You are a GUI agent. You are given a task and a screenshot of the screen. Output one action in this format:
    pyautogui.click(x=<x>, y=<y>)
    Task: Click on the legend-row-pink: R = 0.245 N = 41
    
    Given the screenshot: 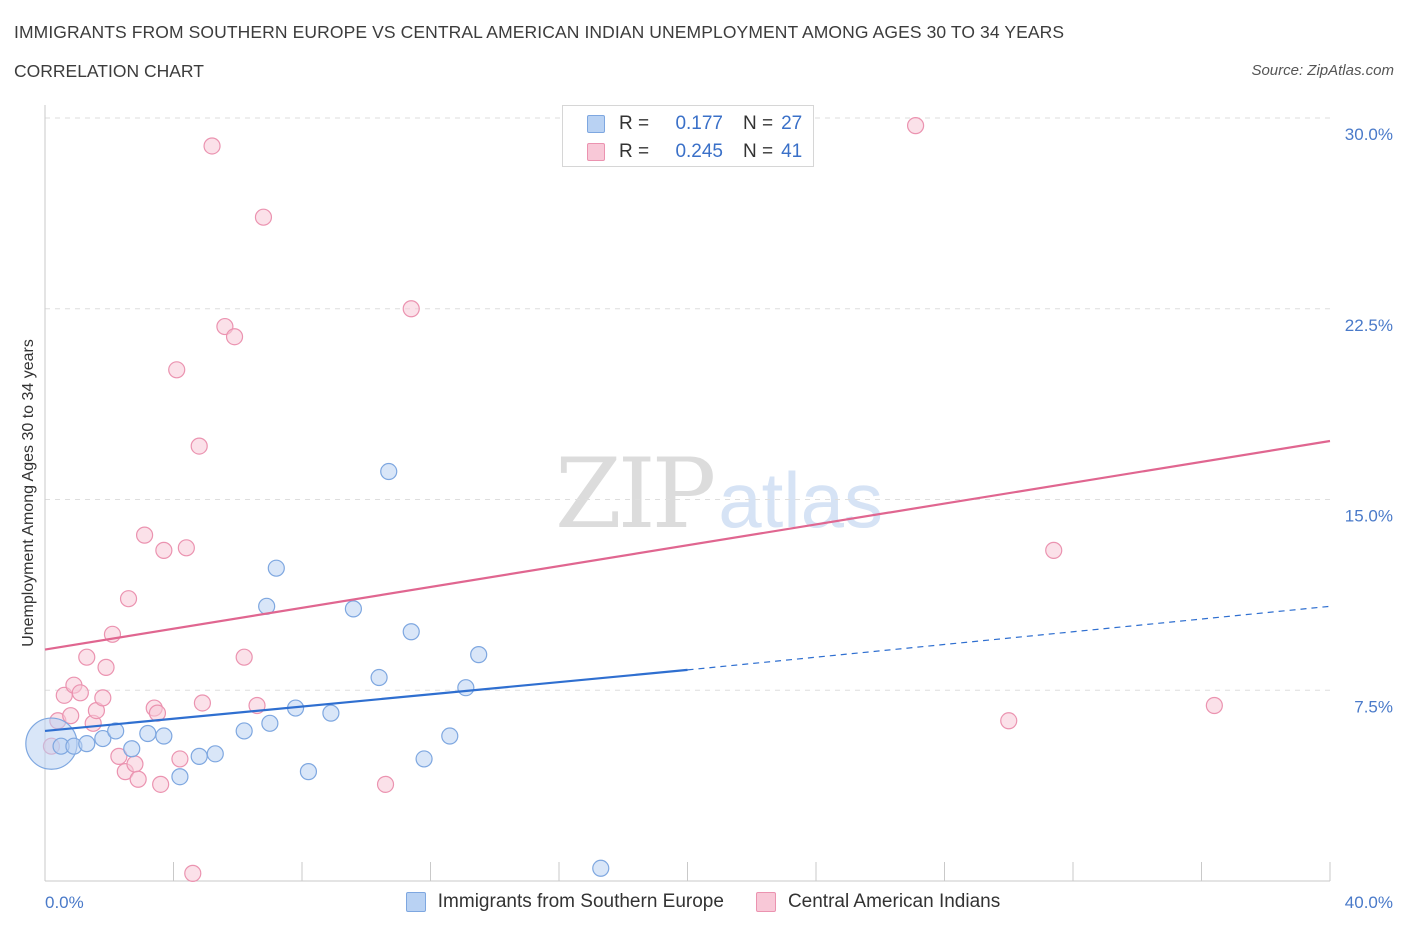 What is the action you would take?
    pyautogui.click(x=694, y=152)
    